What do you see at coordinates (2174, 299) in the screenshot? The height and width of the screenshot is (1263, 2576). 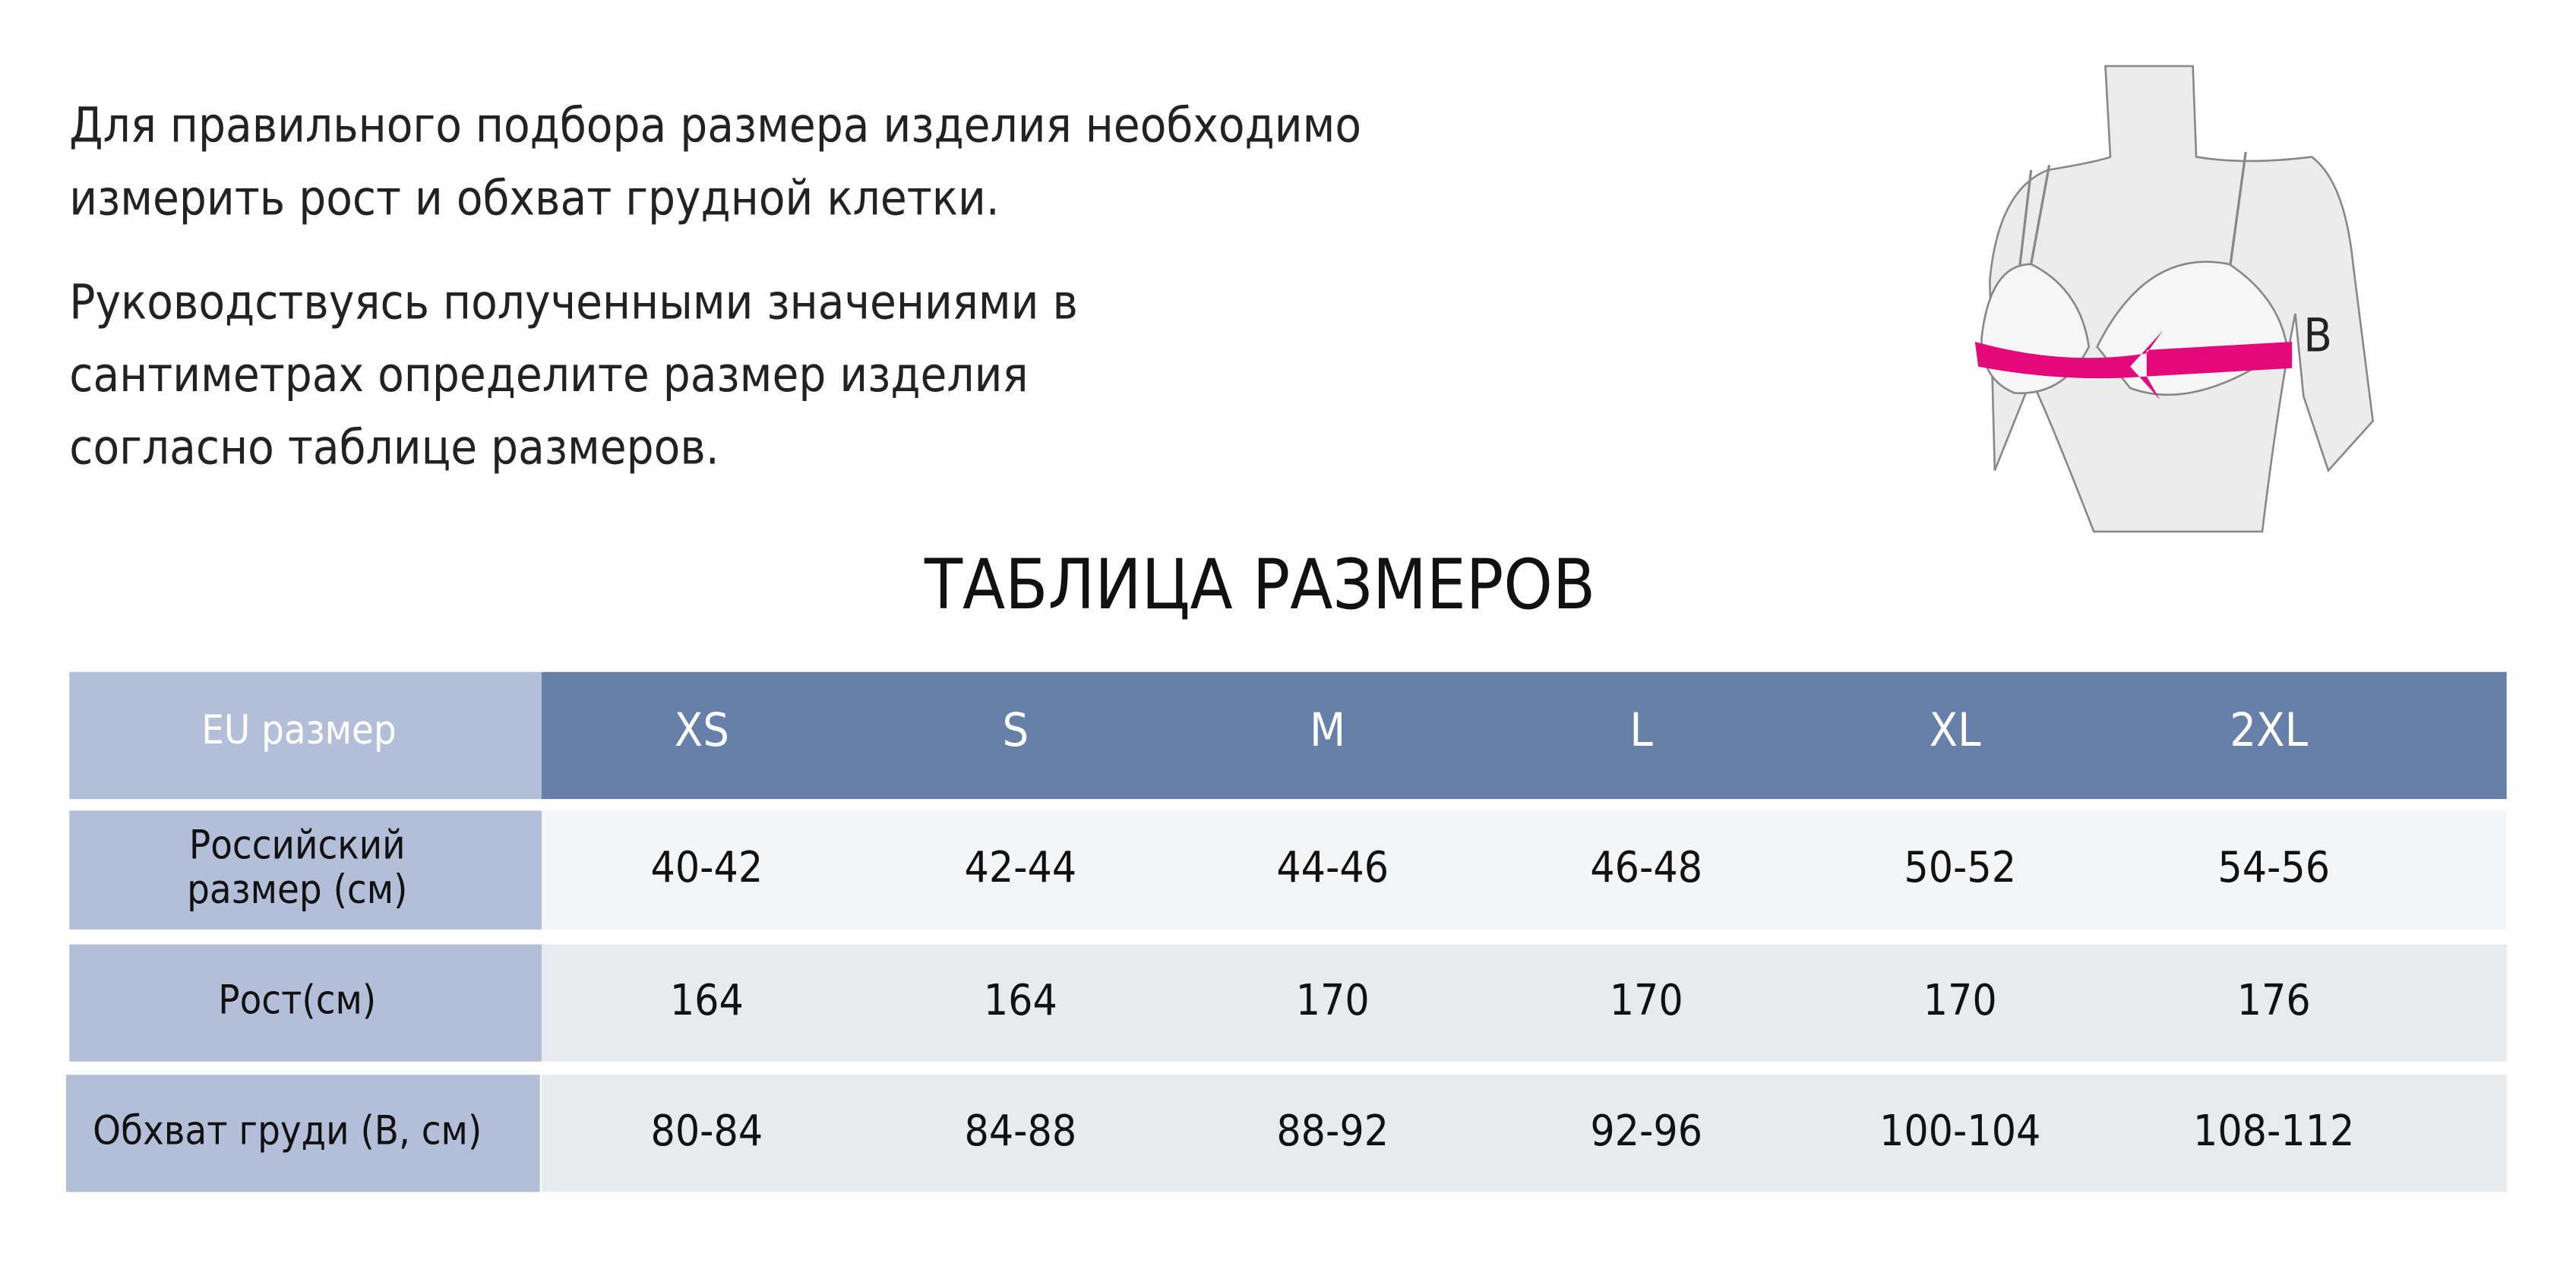 I see `figure: B` at bounding box center [2174, 299].